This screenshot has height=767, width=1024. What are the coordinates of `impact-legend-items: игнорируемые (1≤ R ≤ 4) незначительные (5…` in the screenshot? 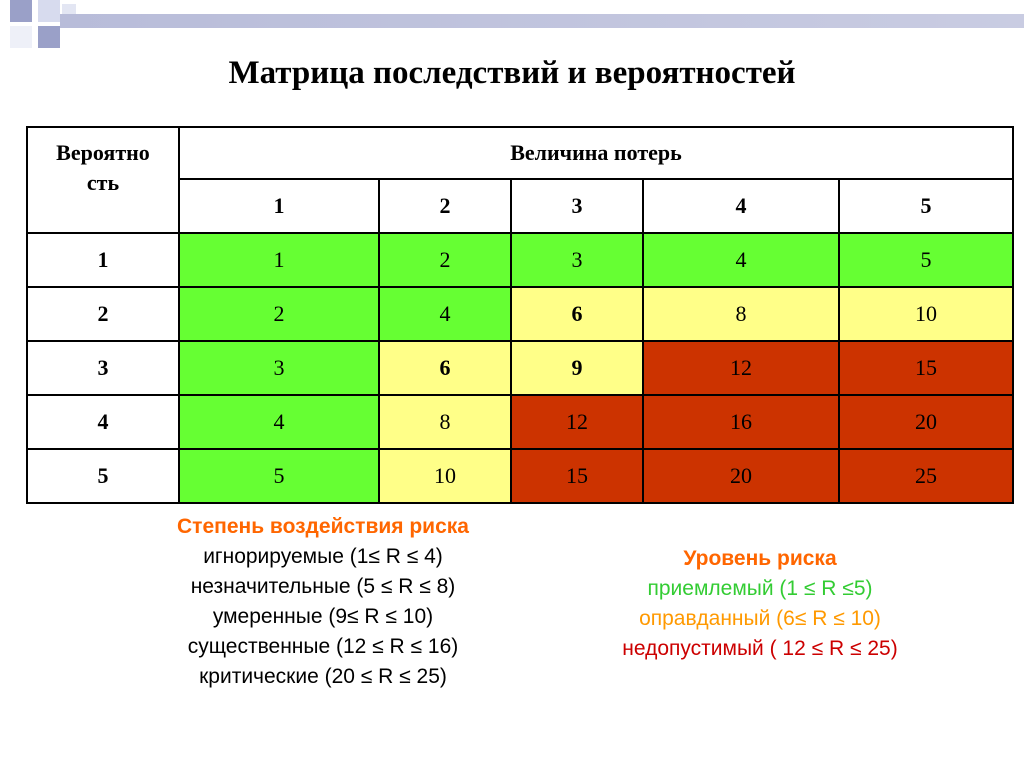 It's located at (323, 617).